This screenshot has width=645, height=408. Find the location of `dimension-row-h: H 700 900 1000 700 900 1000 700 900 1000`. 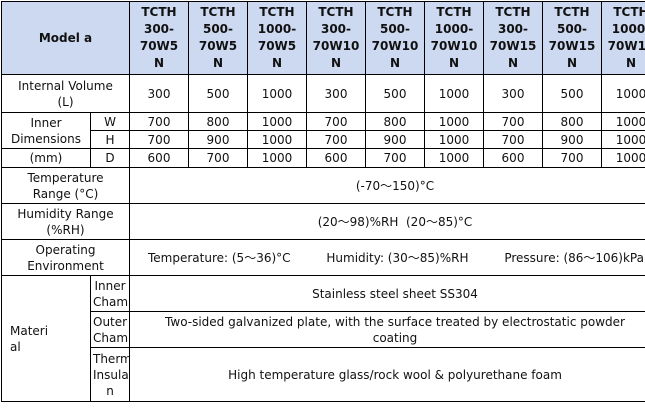

dimension-row-h: H 700 900 1000 700 900 1000 700 900 1000 is located at coordinates (323, 139).